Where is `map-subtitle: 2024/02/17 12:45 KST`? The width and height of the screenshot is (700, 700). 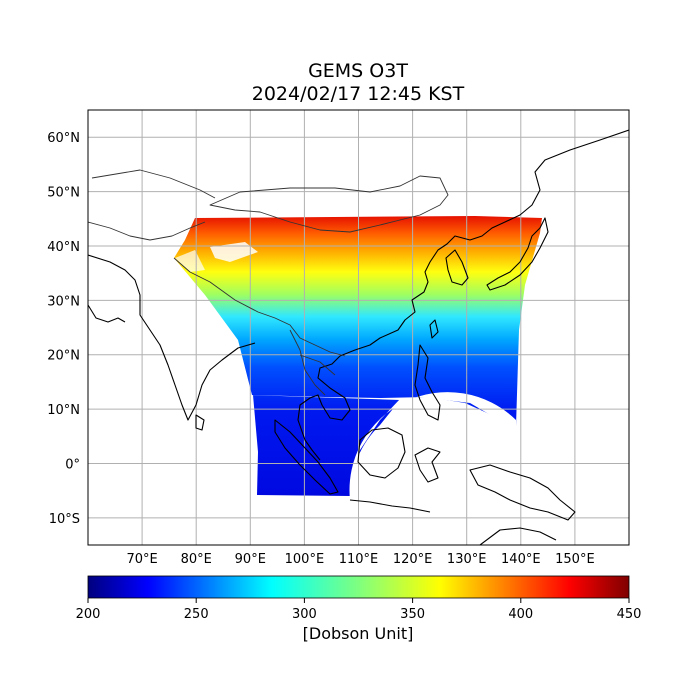 map-subtitle: 2024/02/17 12:45 KST is located at coordinates (358, 94).